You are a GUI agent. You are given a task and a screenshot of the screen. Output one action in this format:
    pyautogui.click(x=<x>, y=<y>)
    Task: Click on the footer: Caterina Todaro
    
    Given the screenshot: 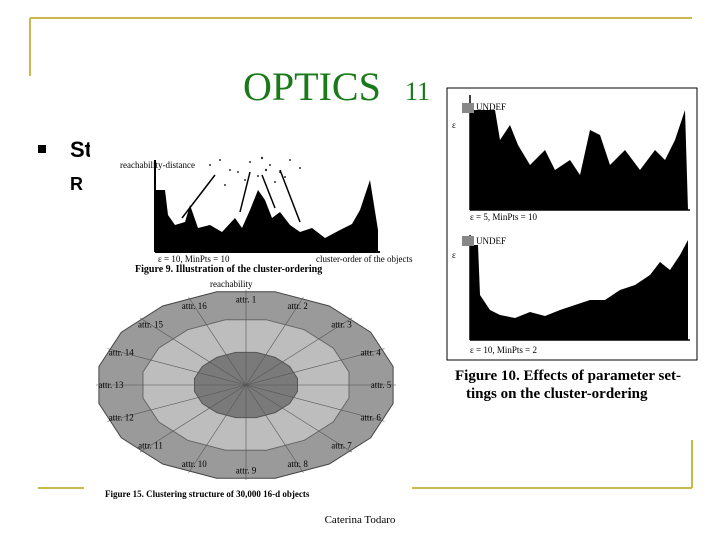 What is the action you would take?
    pyautogui.click(x=360, y=520)
    